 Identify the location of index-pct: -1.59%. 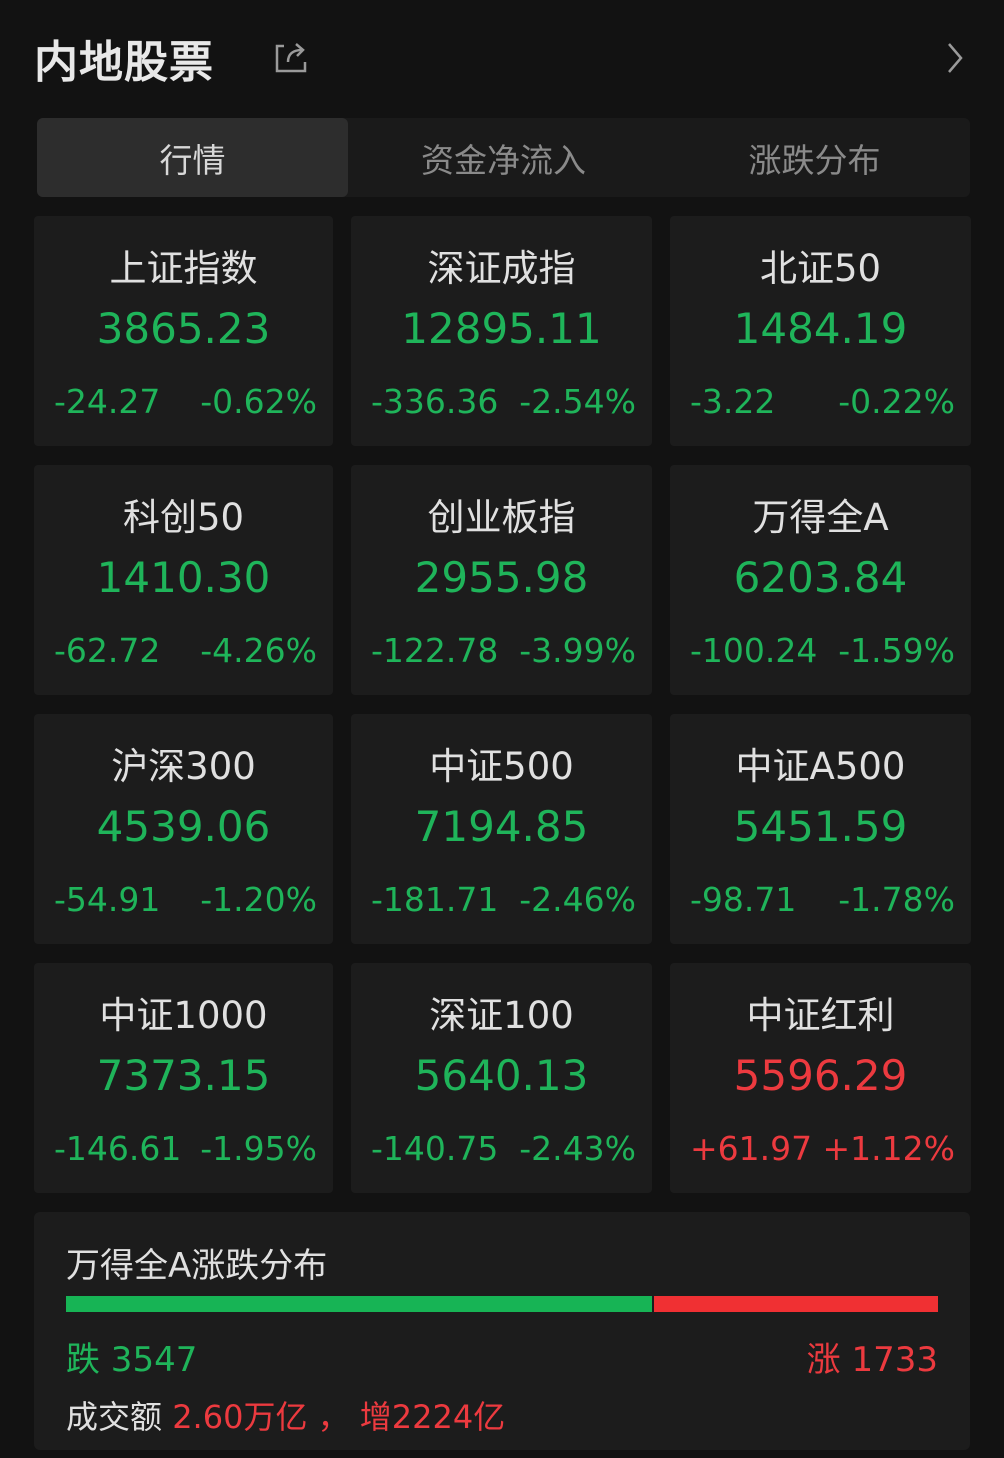
(896, 650).